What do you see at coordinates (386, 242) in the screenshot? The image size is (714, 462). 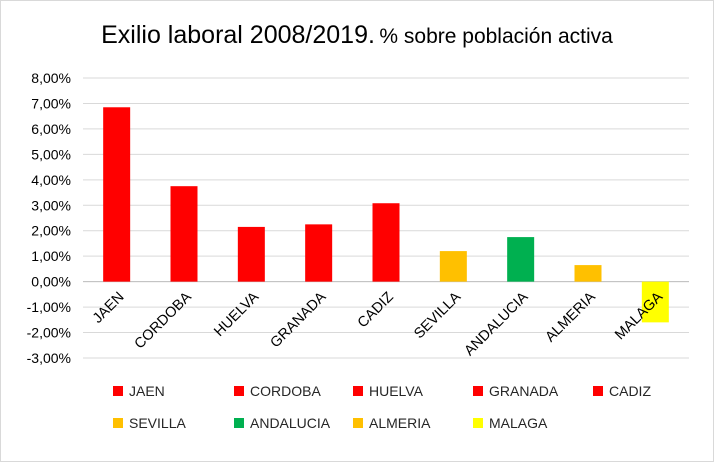 I see `bar-cadiz` at bounding box center [386, 242].